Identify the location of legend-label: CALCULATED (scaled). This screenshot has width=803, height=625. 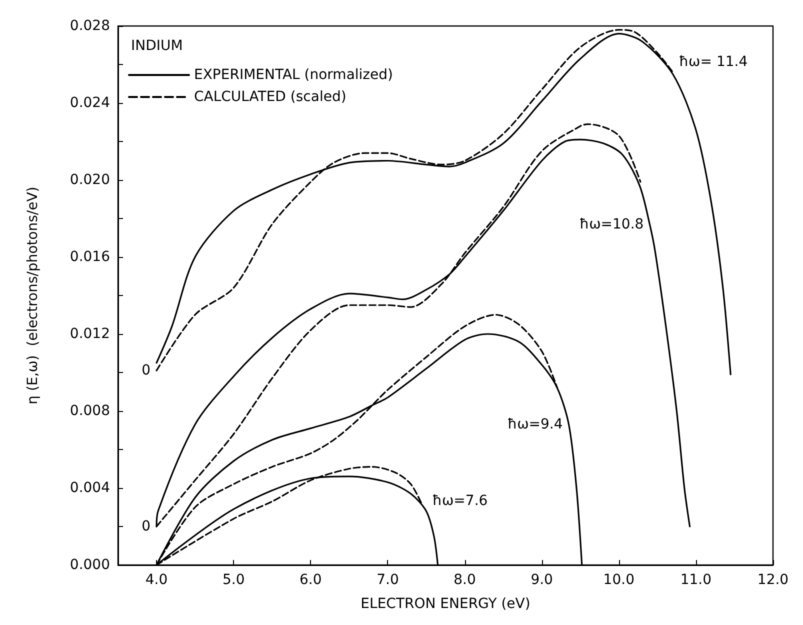
(270, 97).